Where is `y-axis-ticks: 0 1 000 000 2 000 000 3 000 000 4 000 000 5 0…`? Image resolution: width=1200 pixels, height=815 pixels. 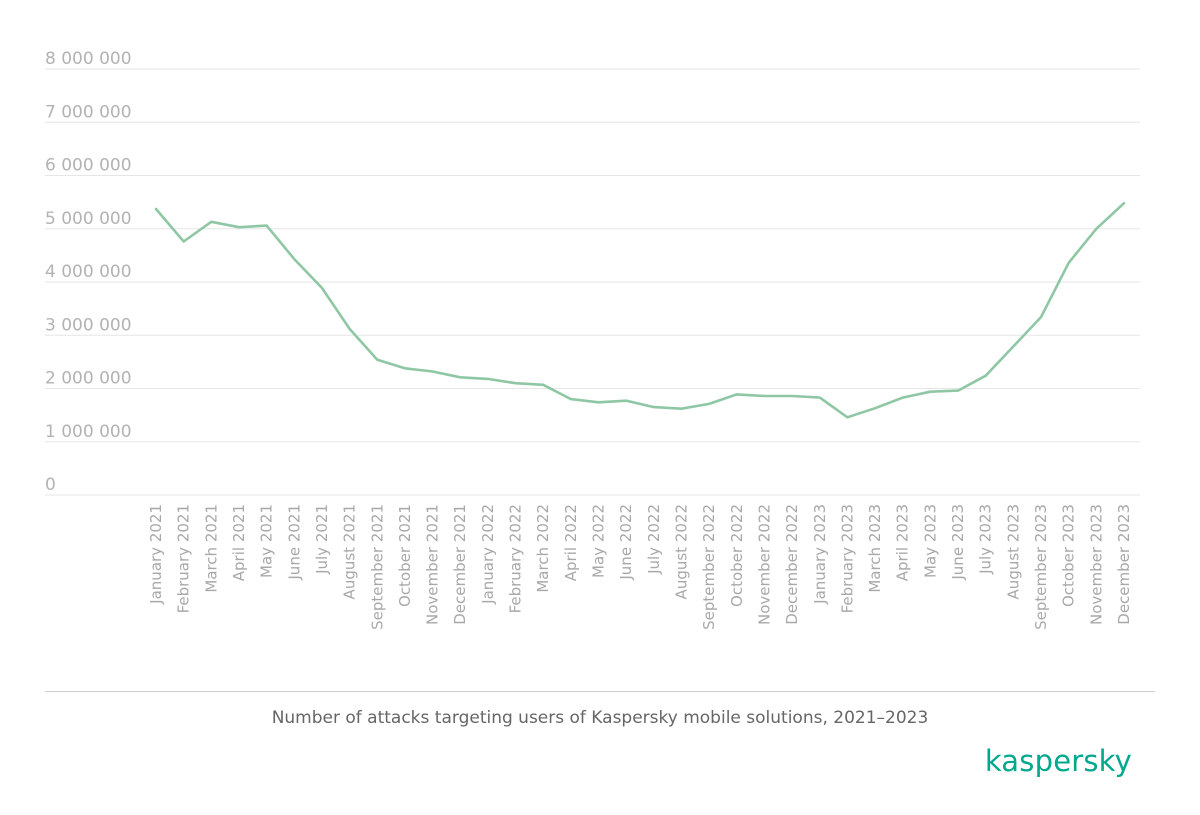 y-axis-ticks: 0 1 000 000 2 000 000 3 000 000 4 000 000 5 0… is located at coordinates (88, 272).